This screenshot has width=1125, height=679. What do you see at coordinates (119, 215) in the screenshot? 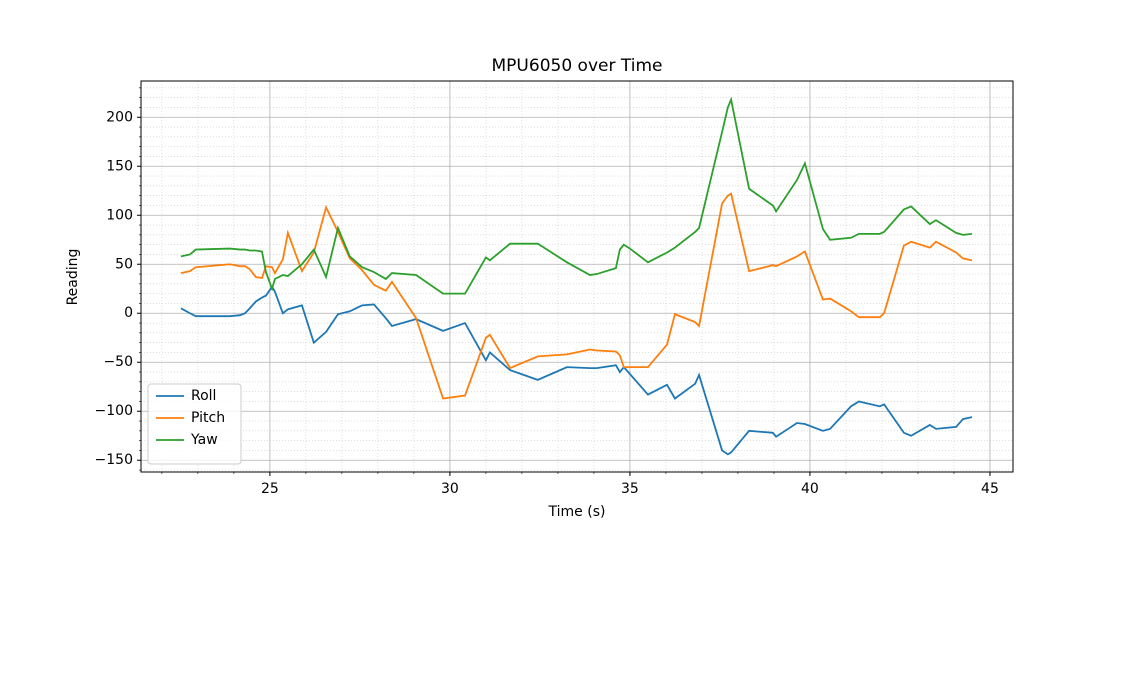
I see `y-tick-label: 100` at bounding box center [119, 215].